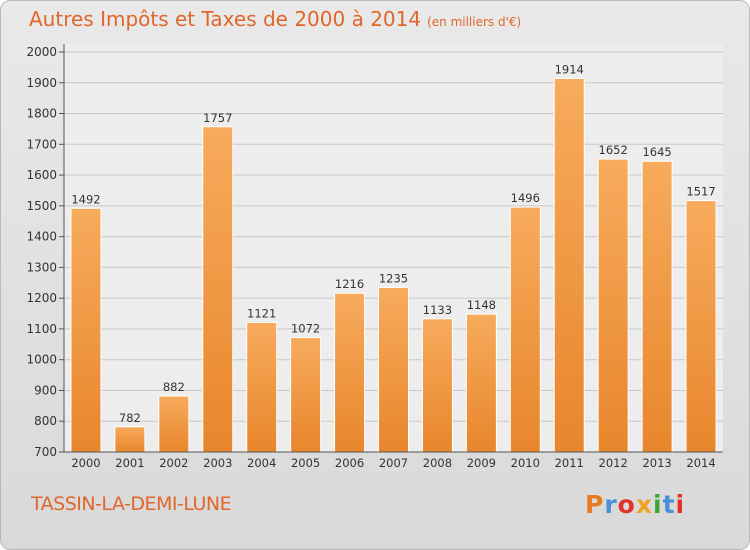 This screenshot has height=550, width=750. I want to click on data-label: 1496, so click(525, 198).